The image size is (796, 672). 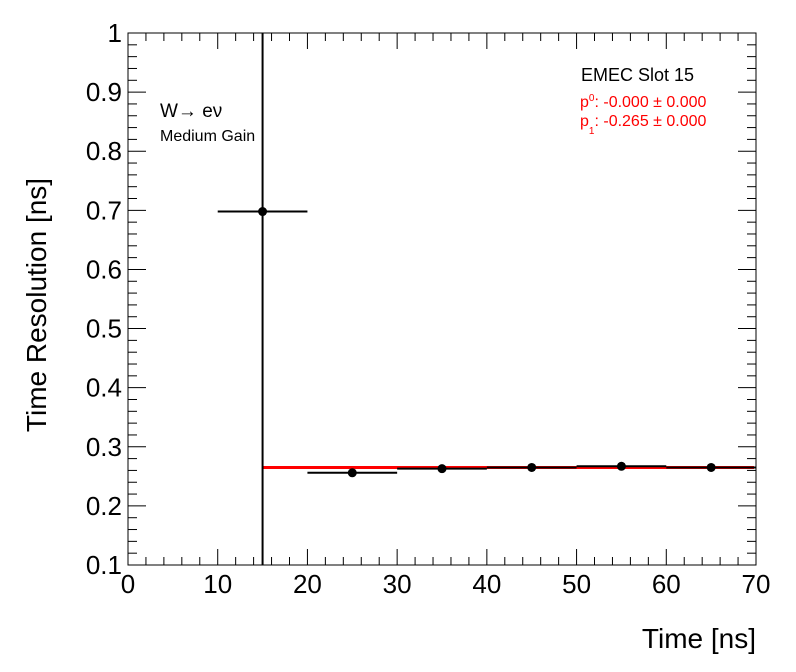 I want to click on x-axis-title: Time [ns], so click(x=699, y=638).